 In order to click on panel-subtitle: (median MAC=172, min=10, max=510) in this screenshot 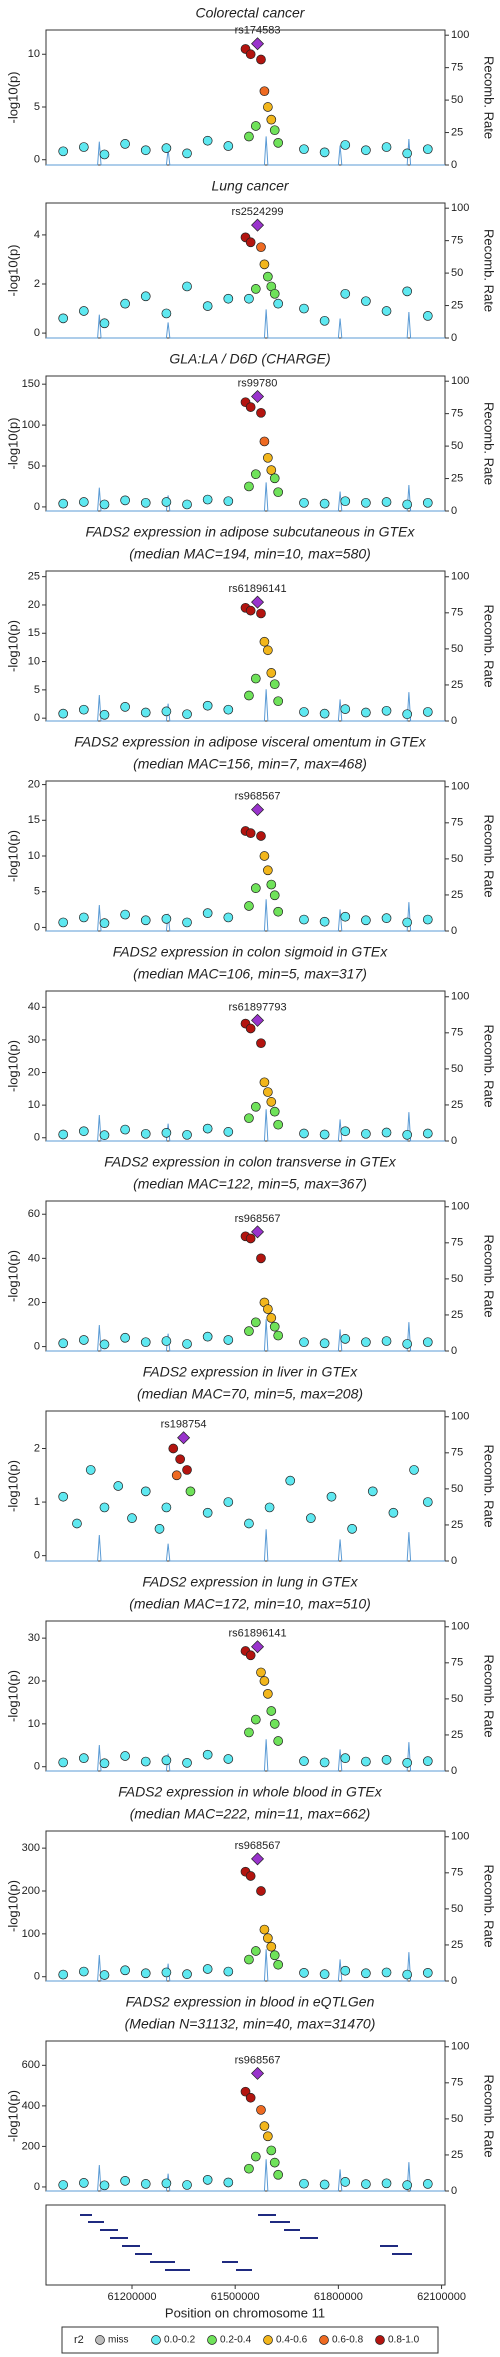, I will do `click(250, 1604)`.